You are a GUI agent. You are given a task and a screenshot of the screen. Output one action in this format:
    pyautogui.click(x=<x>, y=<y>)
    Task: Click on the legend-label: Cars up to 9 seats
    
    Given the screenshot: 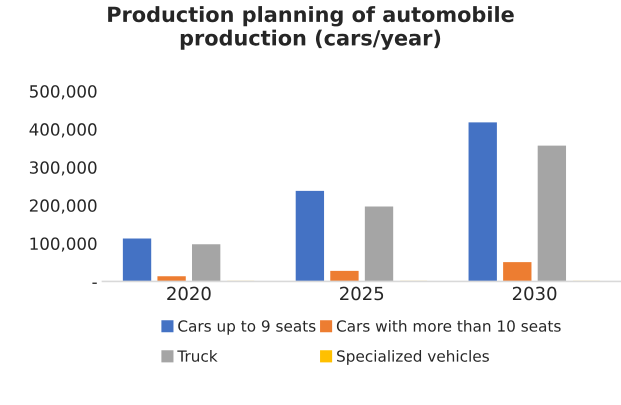 What is the action you would take?
    pyautogui.click(x=247, y=327)
    